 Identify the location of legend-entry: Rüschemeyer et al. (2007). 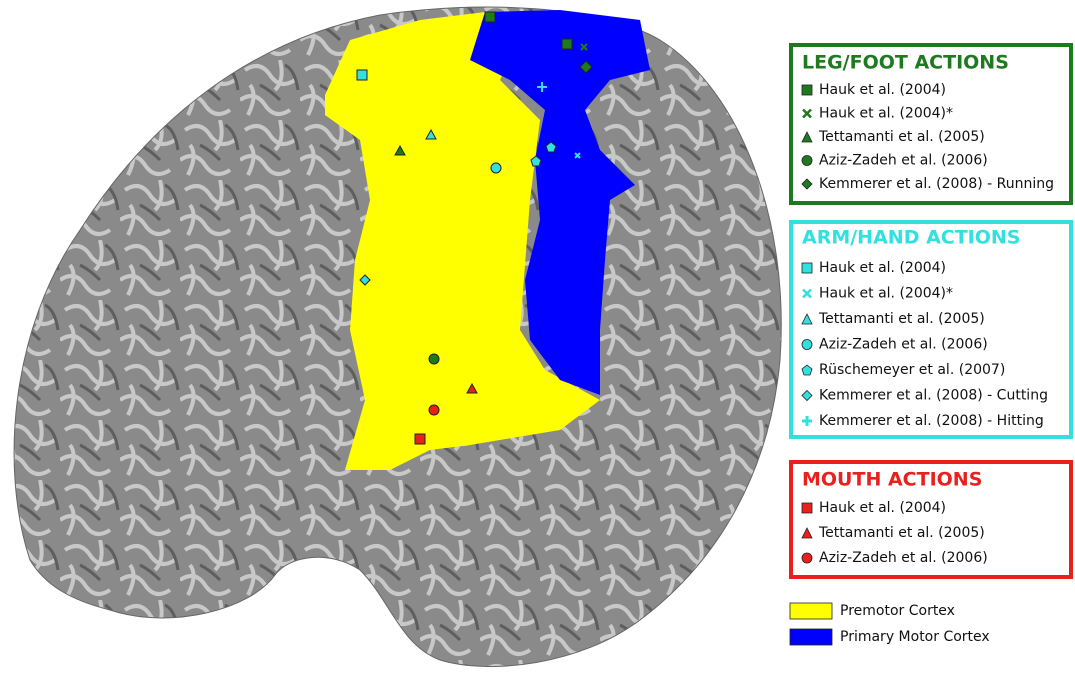
(912, 370).